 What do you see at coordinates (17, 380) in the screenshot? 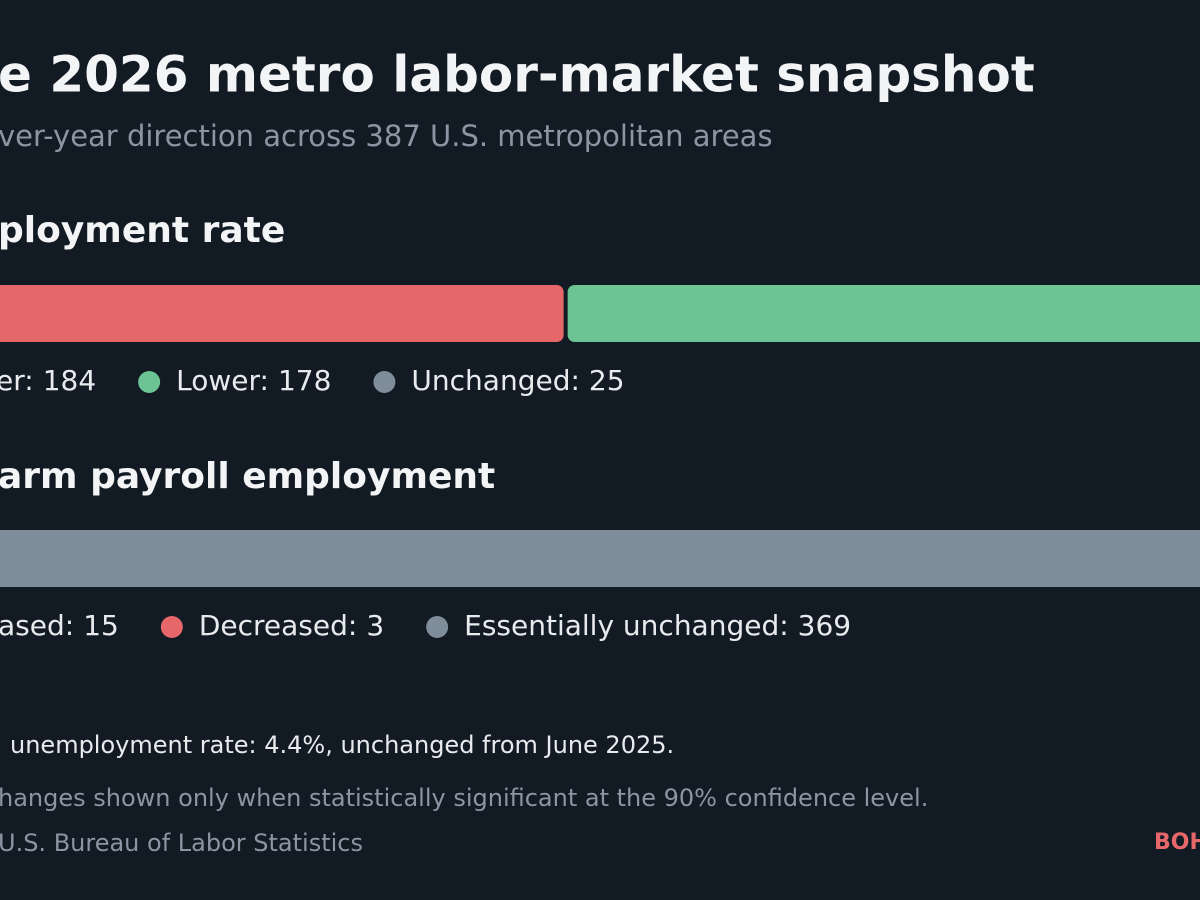
I see `legend-name: er:` at bounding box center [17, 380].